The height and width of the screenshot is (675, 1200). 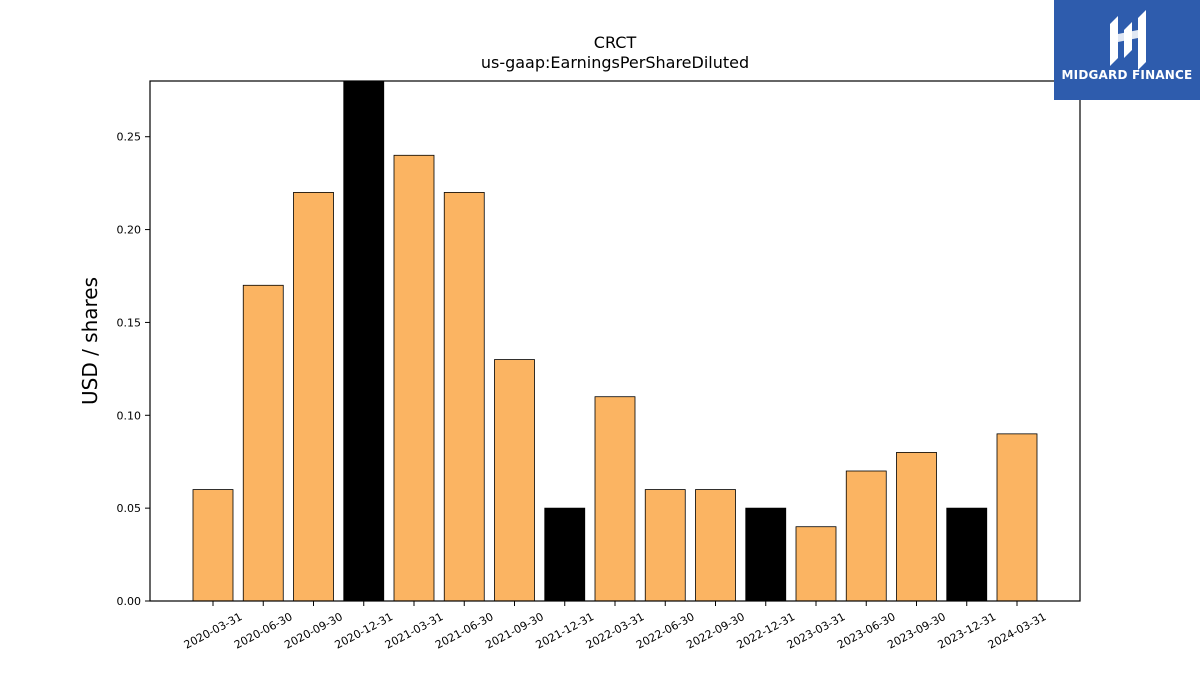 What do you see at coordinates (129, 137) in the screenshot?
I see `y-tick-label: 0.25` at bounding box center [129, 137].